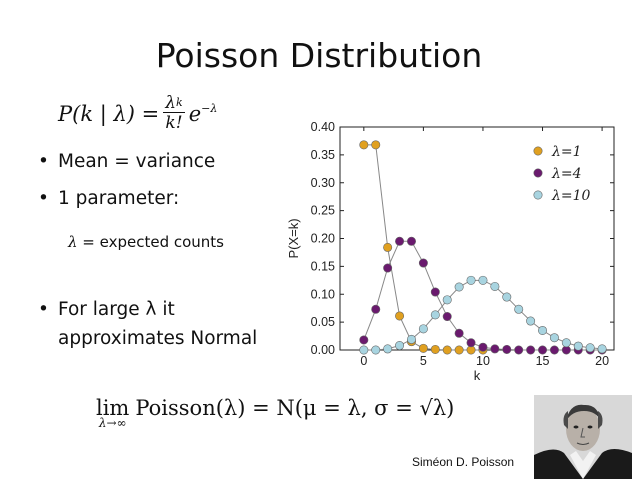  I want to click on bullet-text: Mean = variance, so click(137, 161).